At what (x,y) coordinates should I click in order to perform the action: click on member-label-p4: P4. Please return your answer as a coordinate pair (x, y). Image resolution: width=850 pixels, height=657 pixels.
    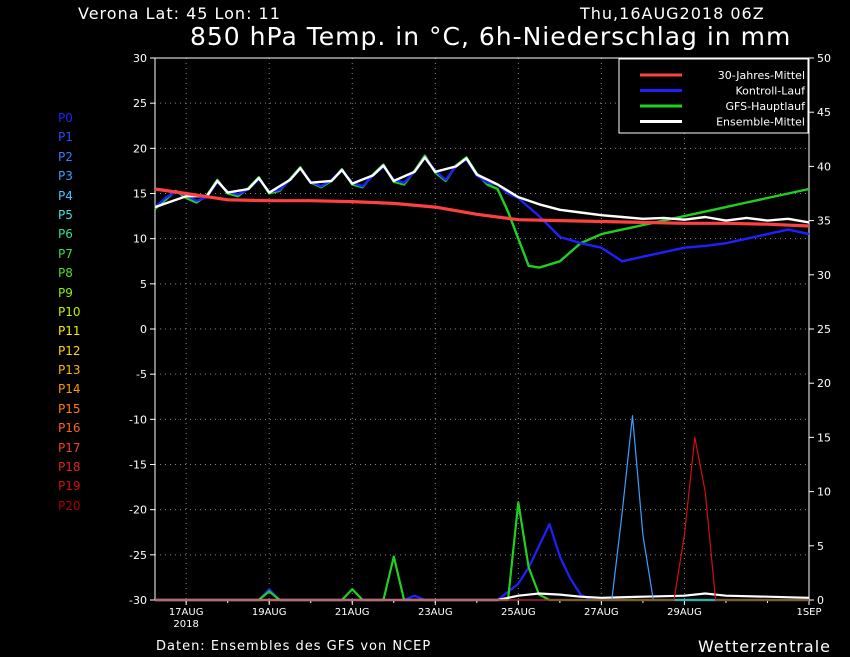
    Looking at the image, I should click on (65, 195).